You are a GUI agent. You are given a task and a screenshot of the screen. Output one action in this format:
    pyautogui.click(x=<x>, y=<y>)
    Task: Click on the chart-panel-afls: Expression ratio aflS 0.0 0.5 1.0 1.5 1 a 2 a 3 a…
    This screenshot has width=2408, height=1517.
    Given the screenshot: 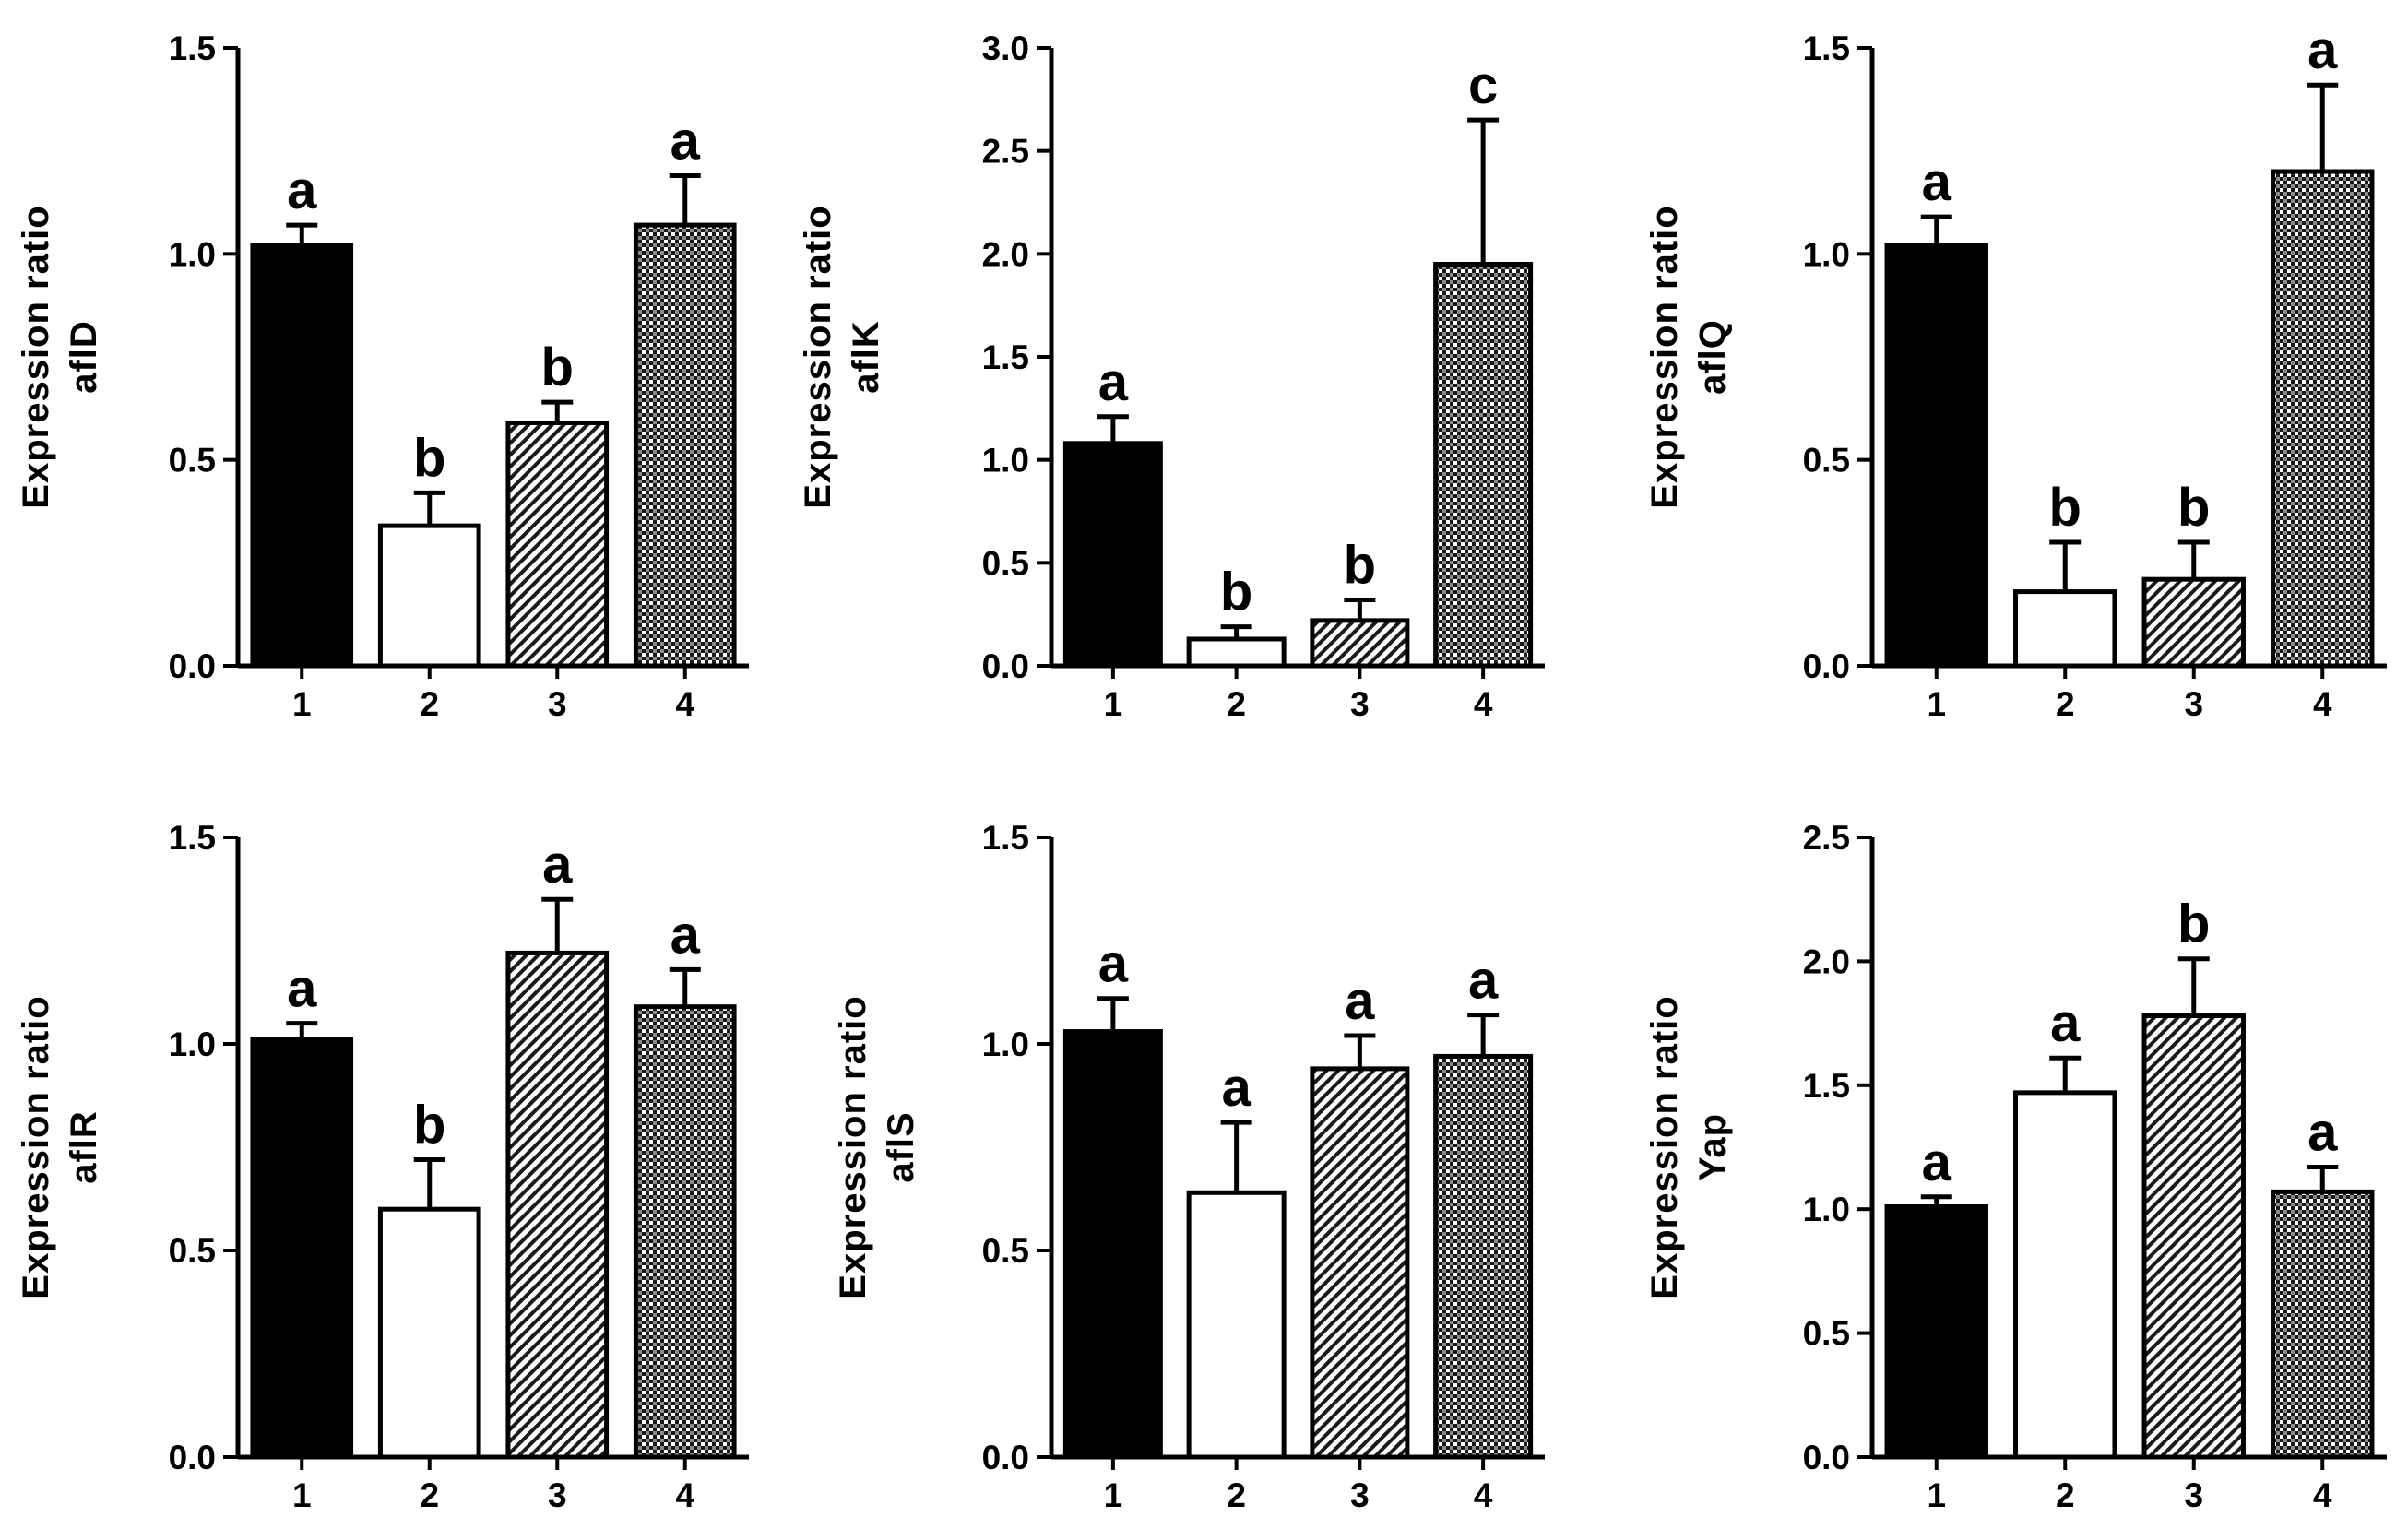 What is the action you would take?
    pyautogui.click(x=1189, y=1166)
    